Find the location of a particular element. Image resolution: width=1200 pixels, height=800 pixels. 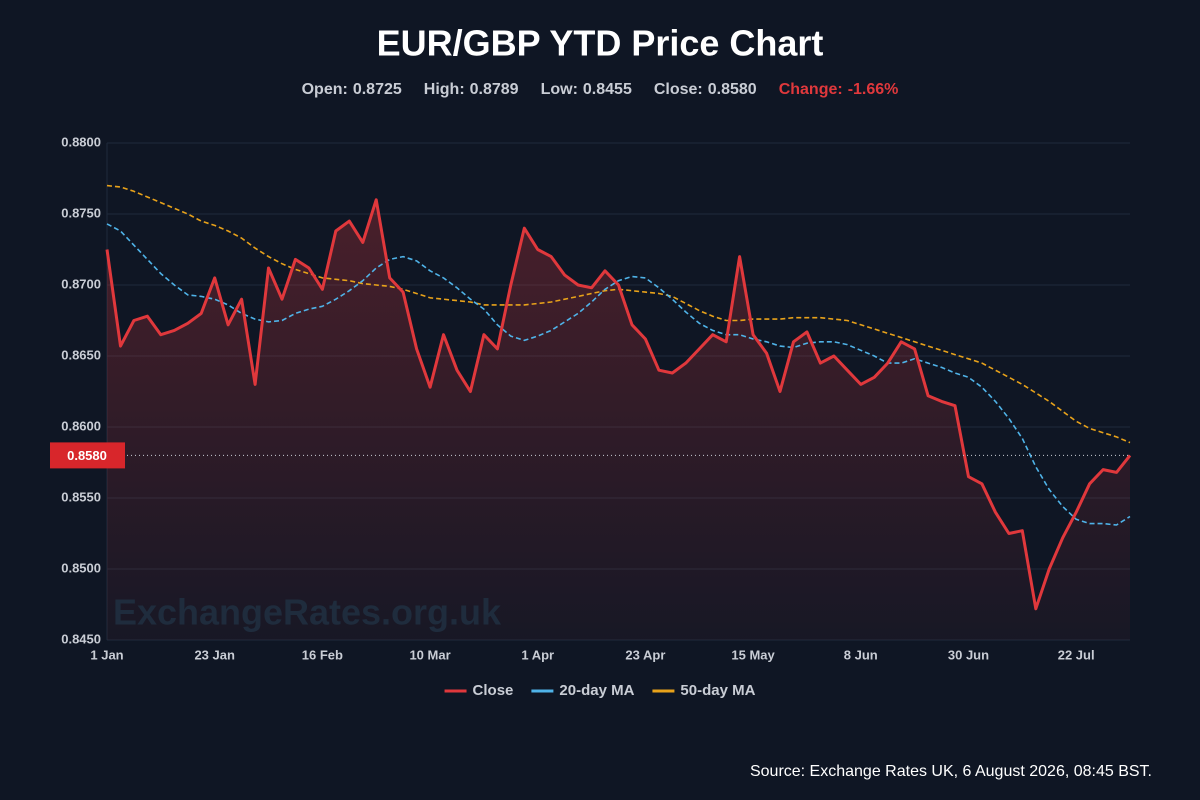

y-tick-label: 0.8750 is located at coordinates (81, 212).